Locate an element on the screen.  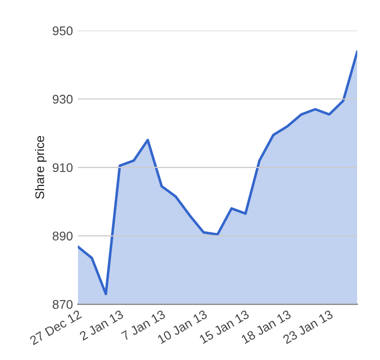
y-tick-label: 930 is located at coordinates (62, 99).